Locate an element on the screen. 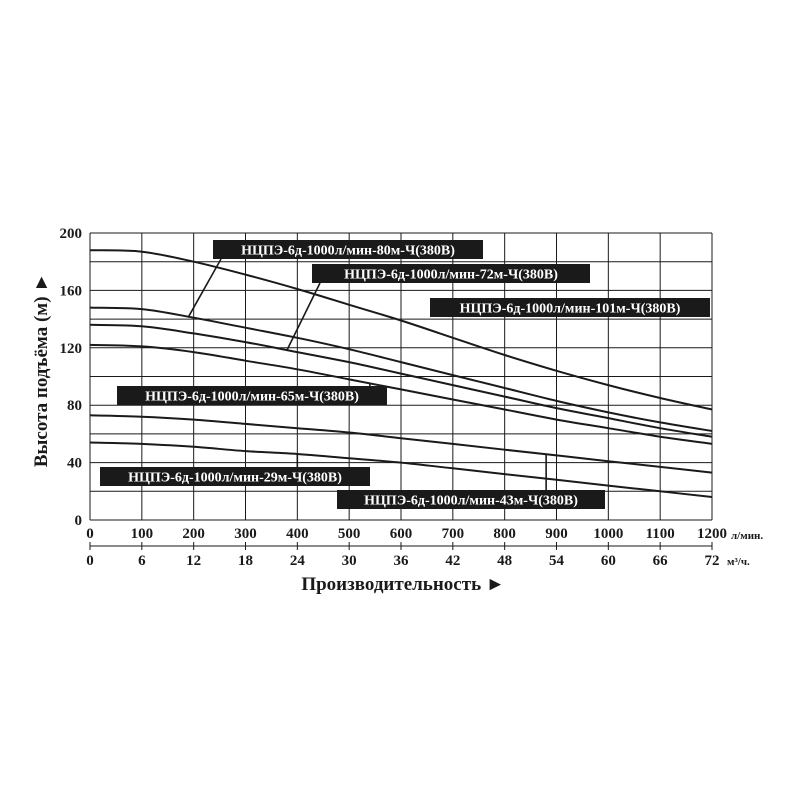 This screenshot has width=800, height=800. x-unit-label: л/мин. is located at coordinates (747, 536).